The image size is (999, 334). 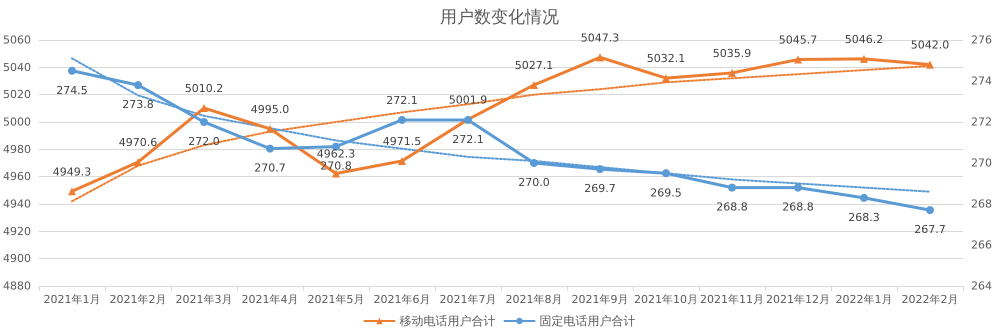 What do you see at coordinates (981, 40) in the screenshot?
I see `y2-tick-label: 276` at bounding box center [981, 40].